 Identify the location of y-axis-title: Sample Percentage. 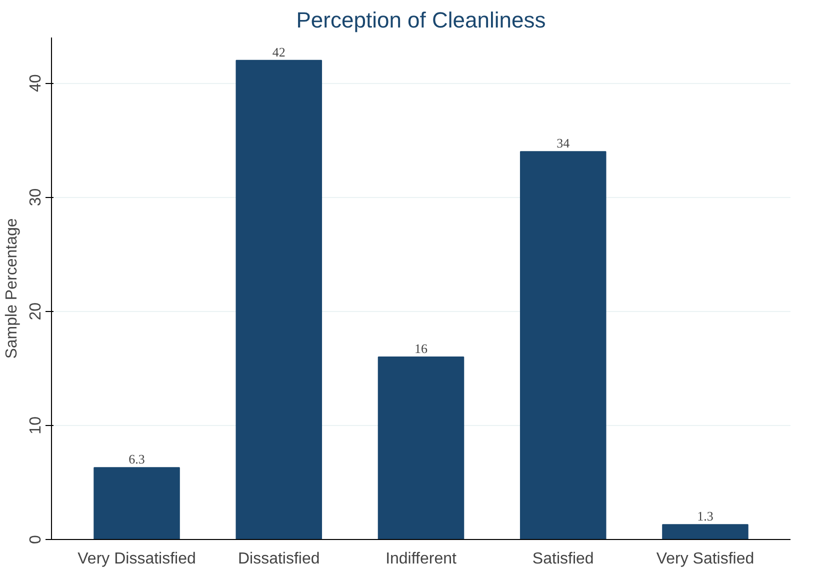
(12, 288).